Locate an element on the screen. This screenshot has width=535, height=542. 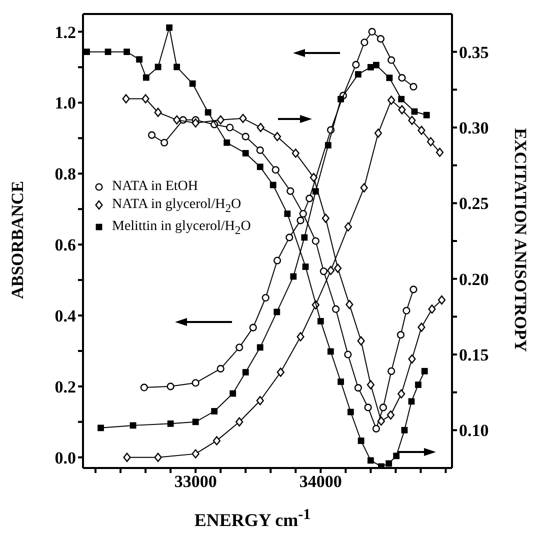
x-tick-label: 34000 is located at coordinates (320, 482).